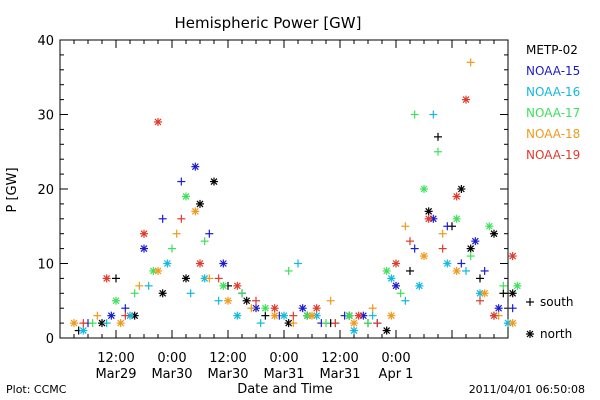 This screenshot has height=400, width=600. I want to click on marker-symbol-south, so click(530, 302).